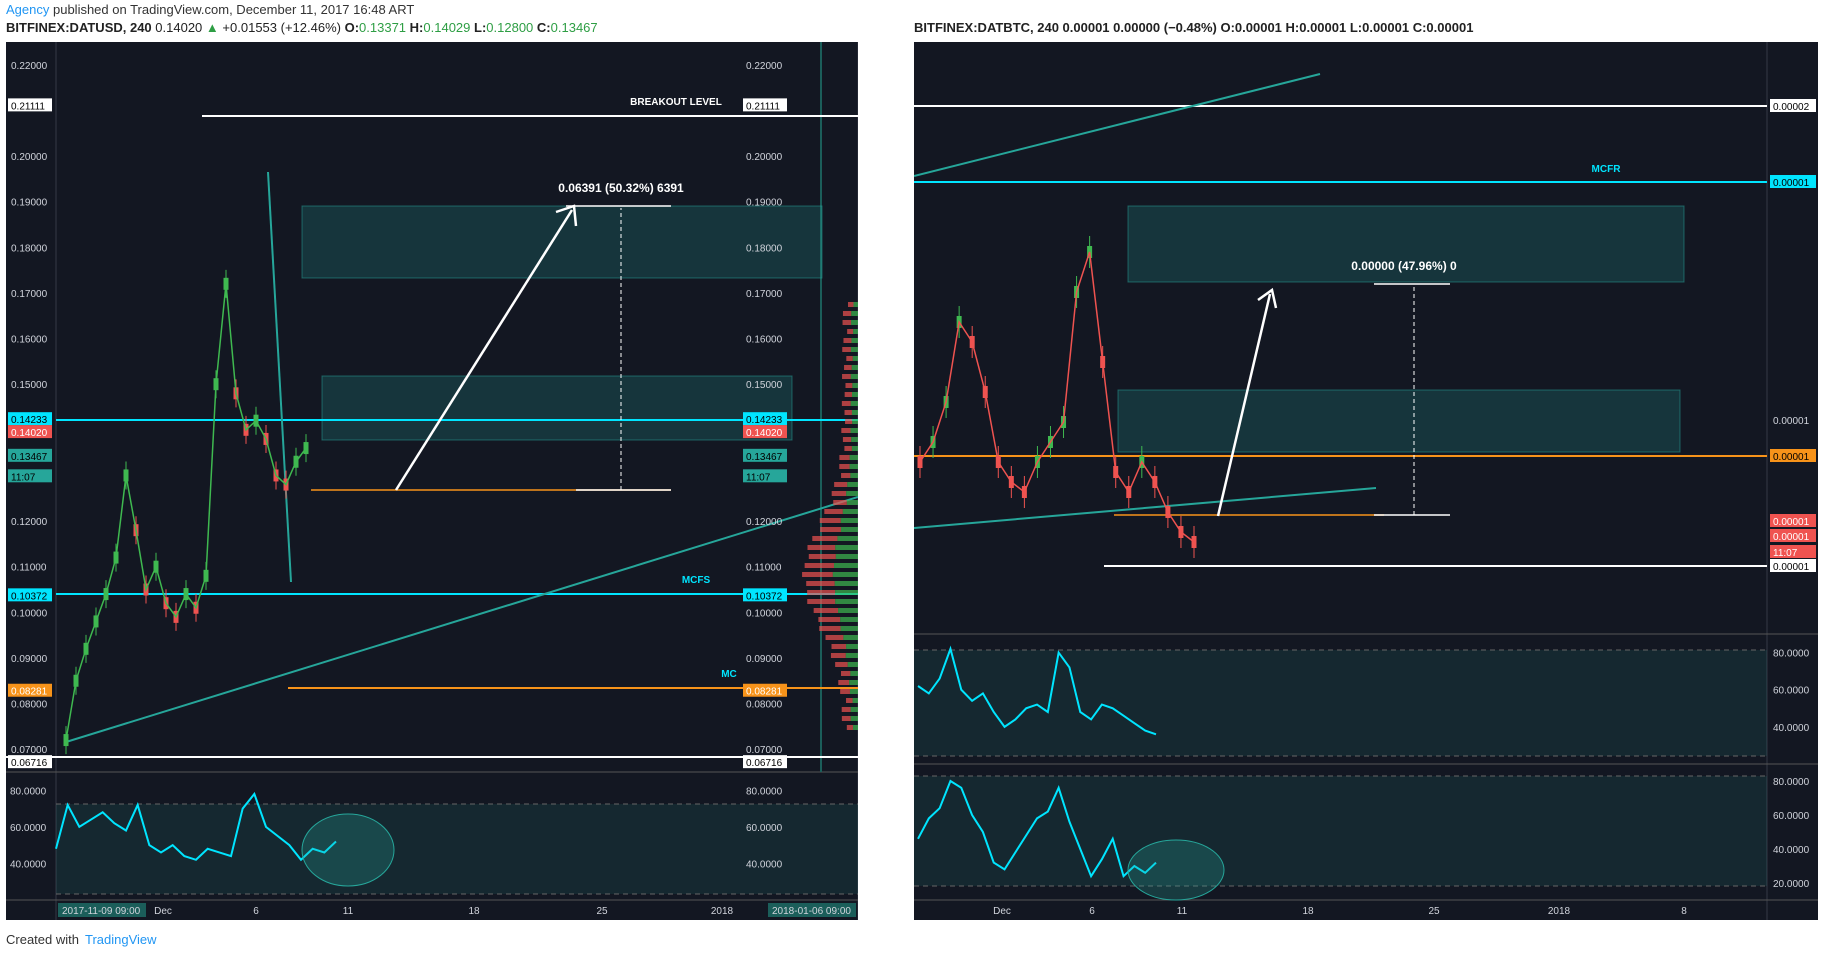 This screenshot has width=1824, height=956. What do you see at coordinates (196, 826) in the screenshot?
I see `rsi-line` at bounding box center [196, 826].